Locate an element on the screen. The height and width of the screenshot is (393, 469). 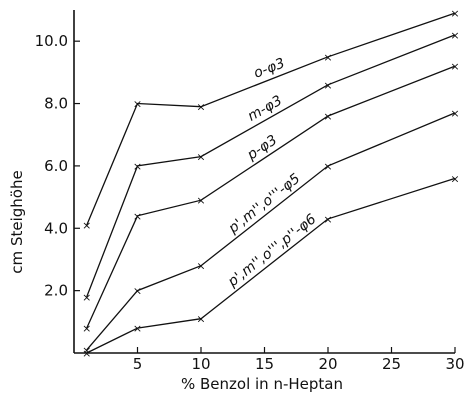
x-tick-label: 25 is located at coordinates (391, 364).